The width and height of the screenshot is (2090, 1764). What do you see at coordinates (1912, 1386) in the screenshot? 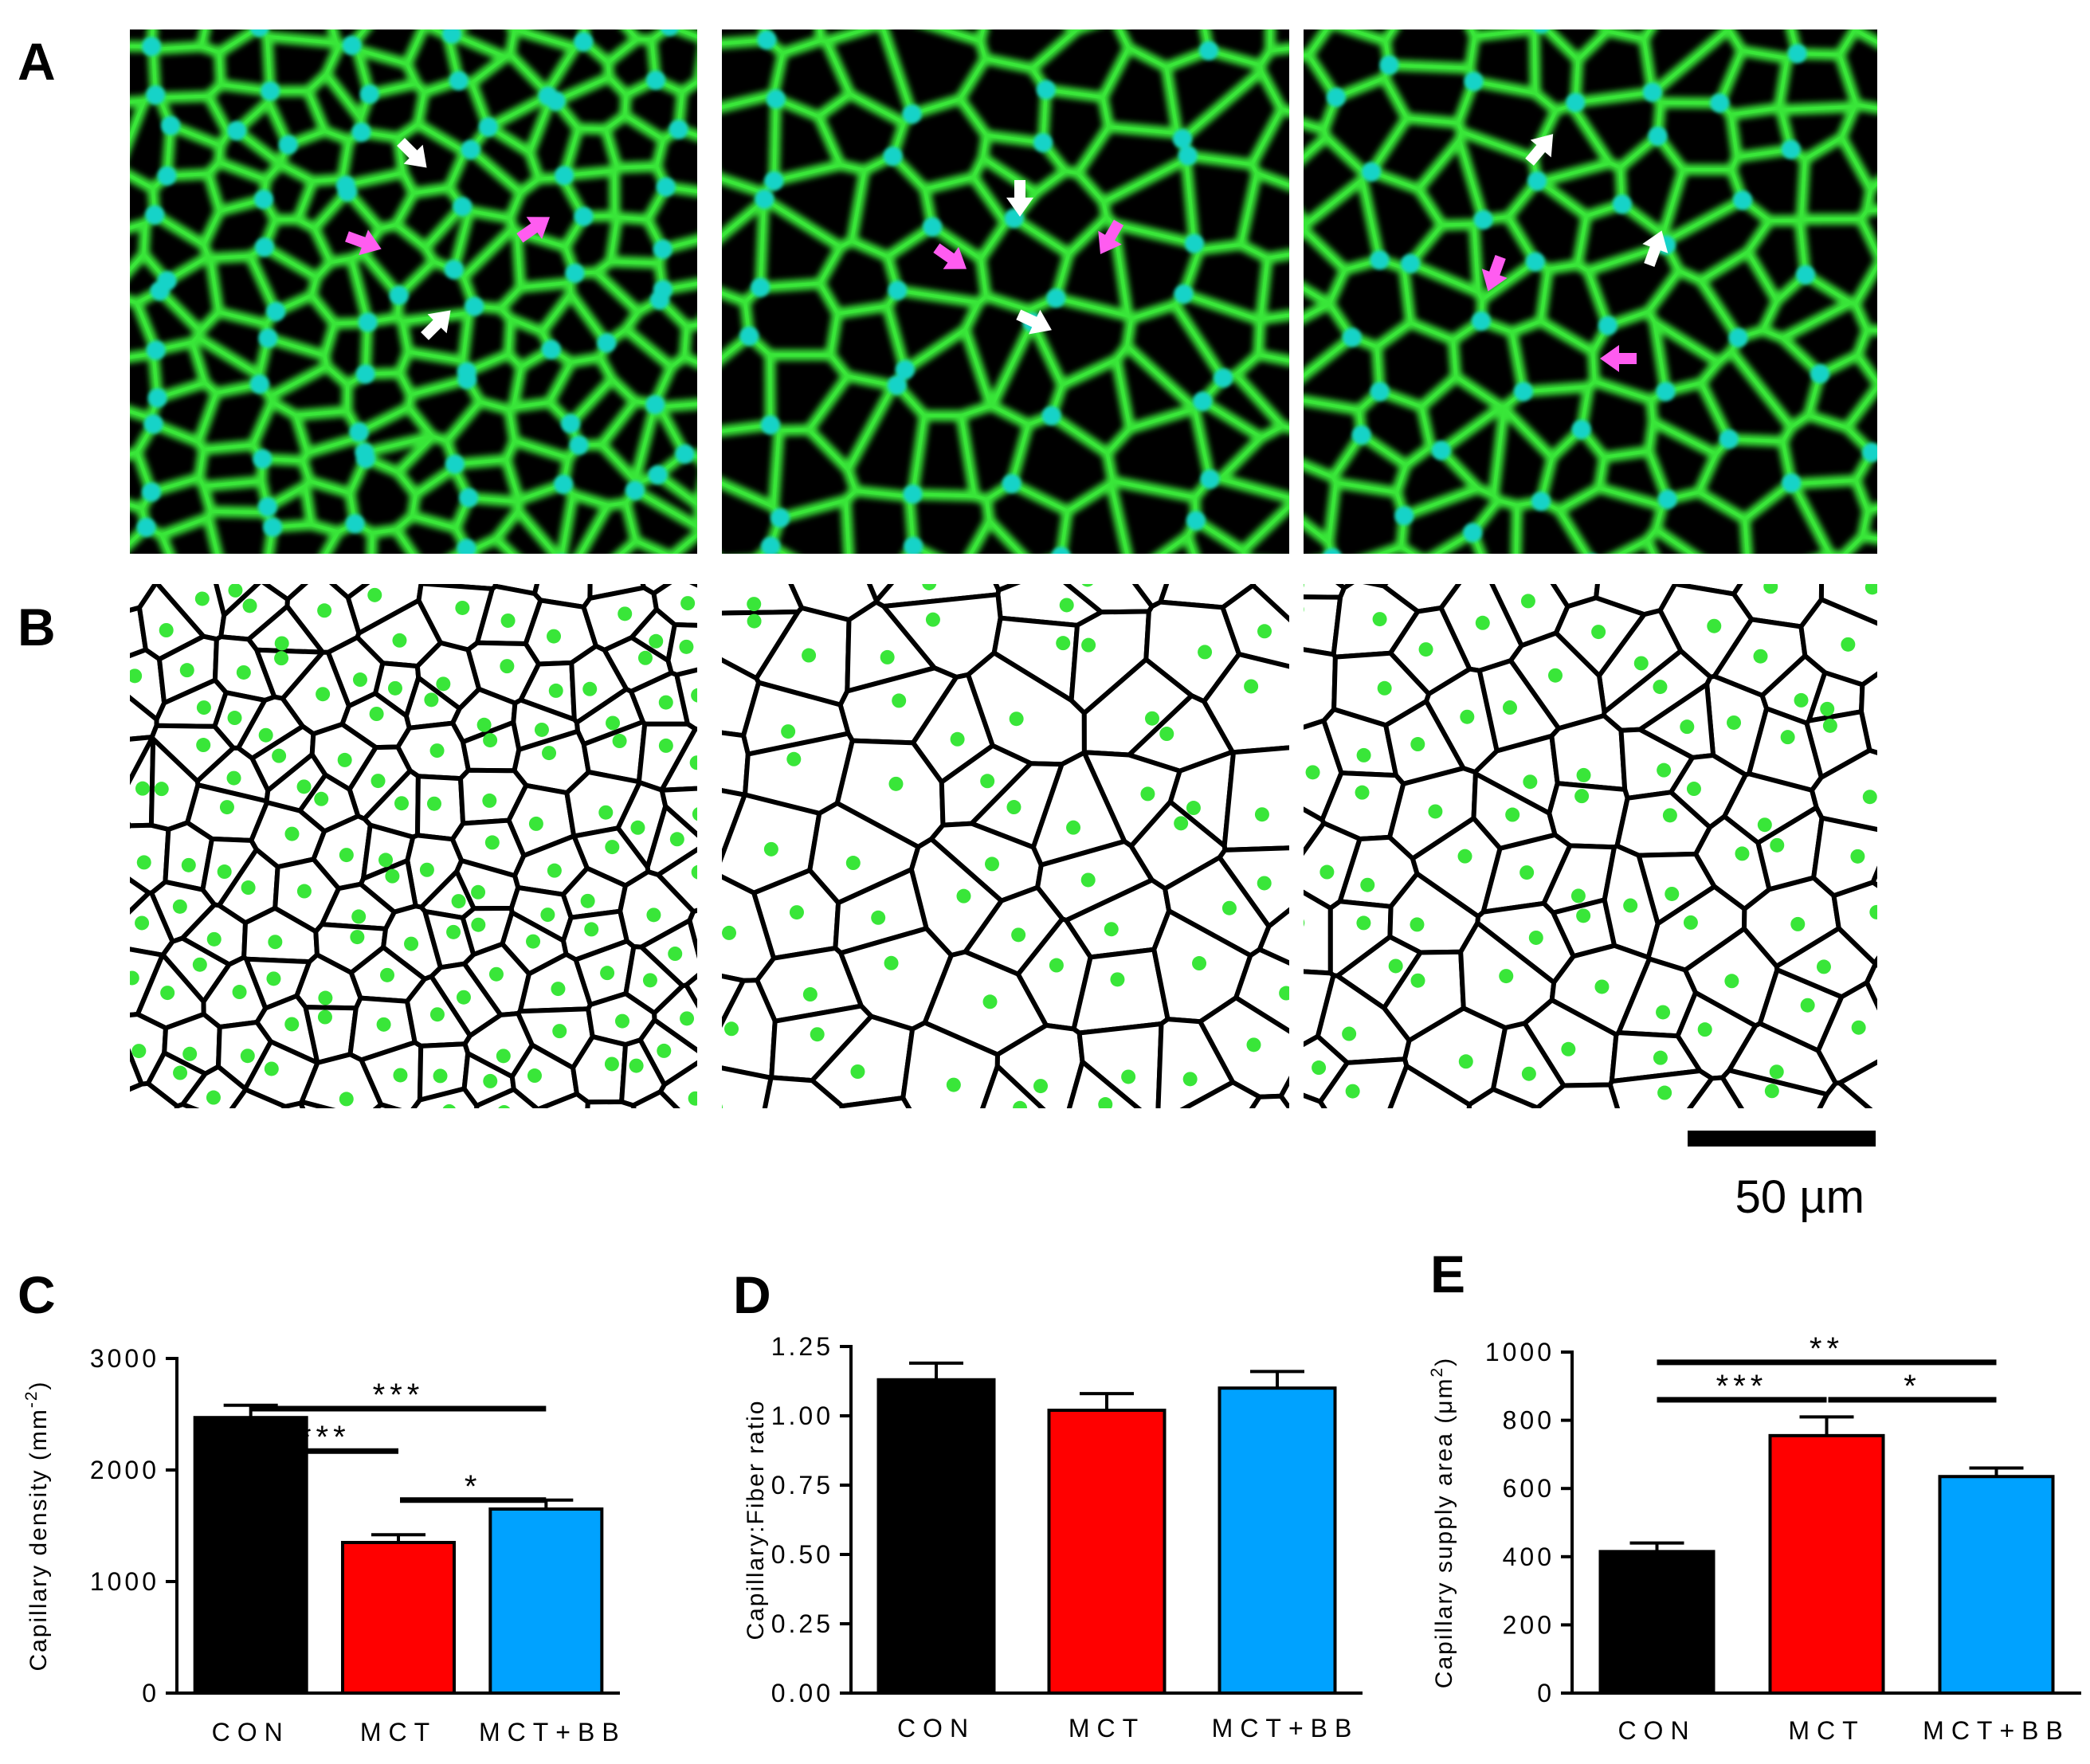
I see `significance-label: *` at bounding box center [1912, 1386].